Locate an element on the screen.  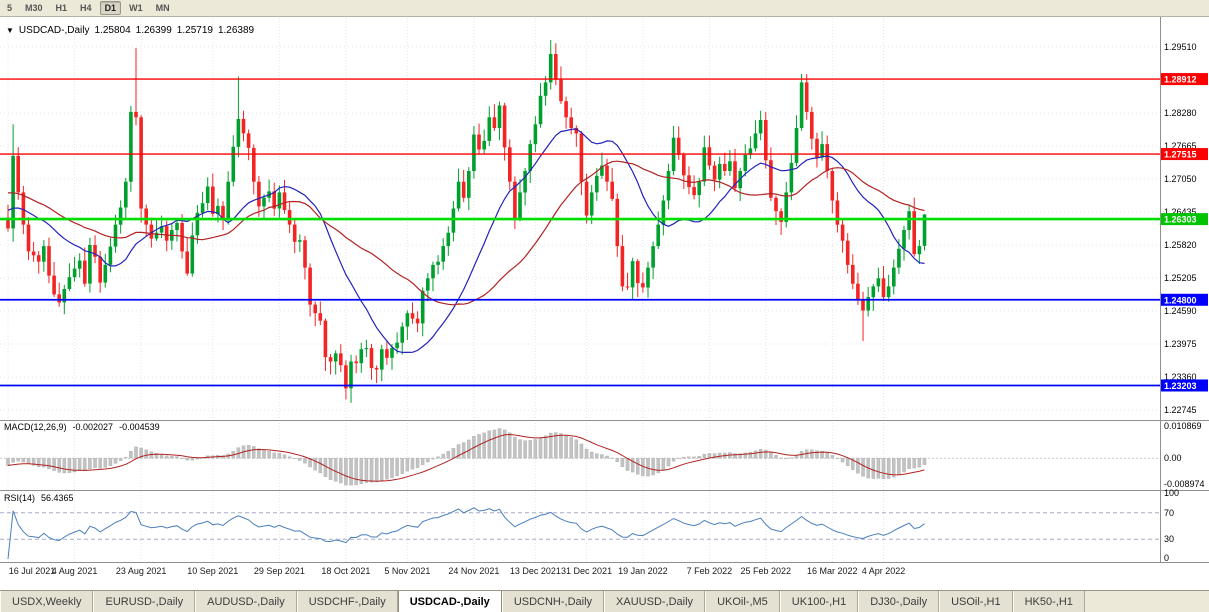
price-tick-label: 1.25205 is located at coordinates (1180, 278).